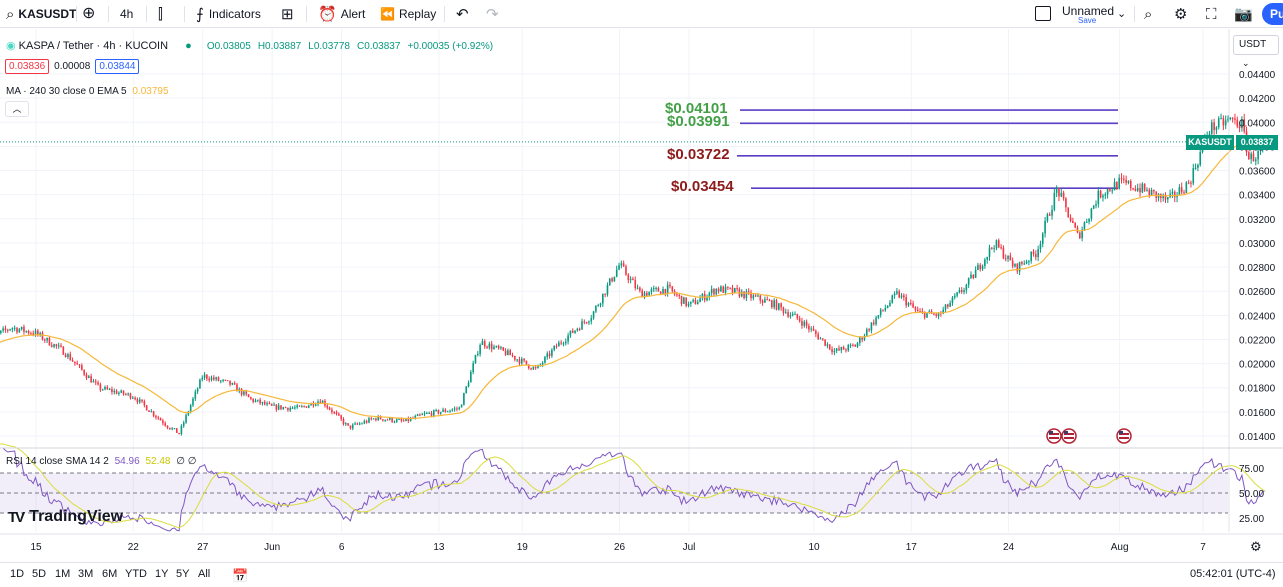  Describe the element at coordinates (1256, 547) in the screenshot. I see `axis-settings-icon: ⚙` at that location.